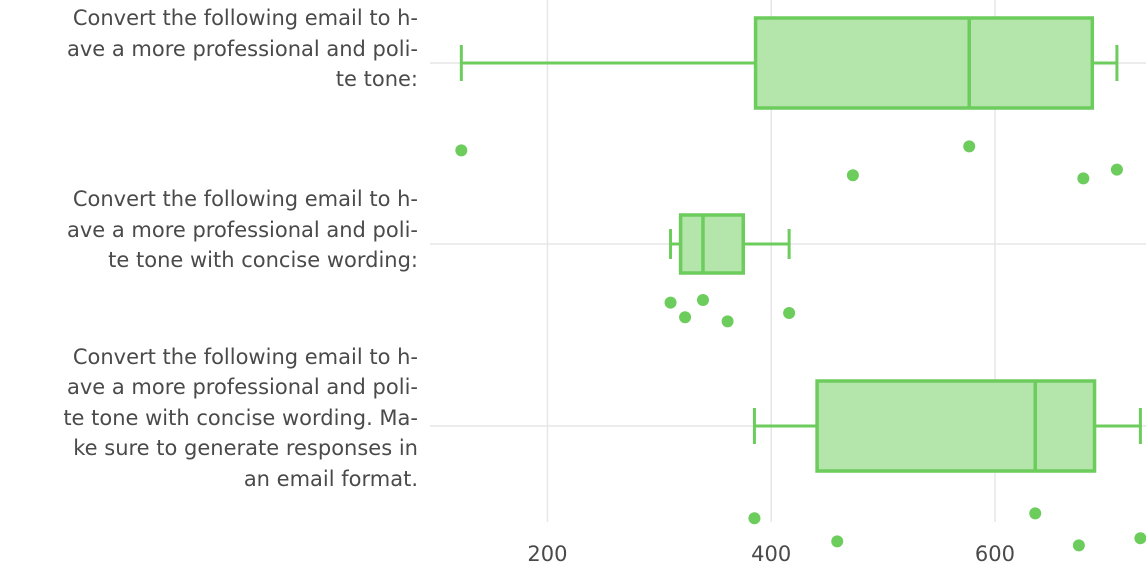  I want to click on category-label-line: ke sure to generate responses in, so click(245, 448).